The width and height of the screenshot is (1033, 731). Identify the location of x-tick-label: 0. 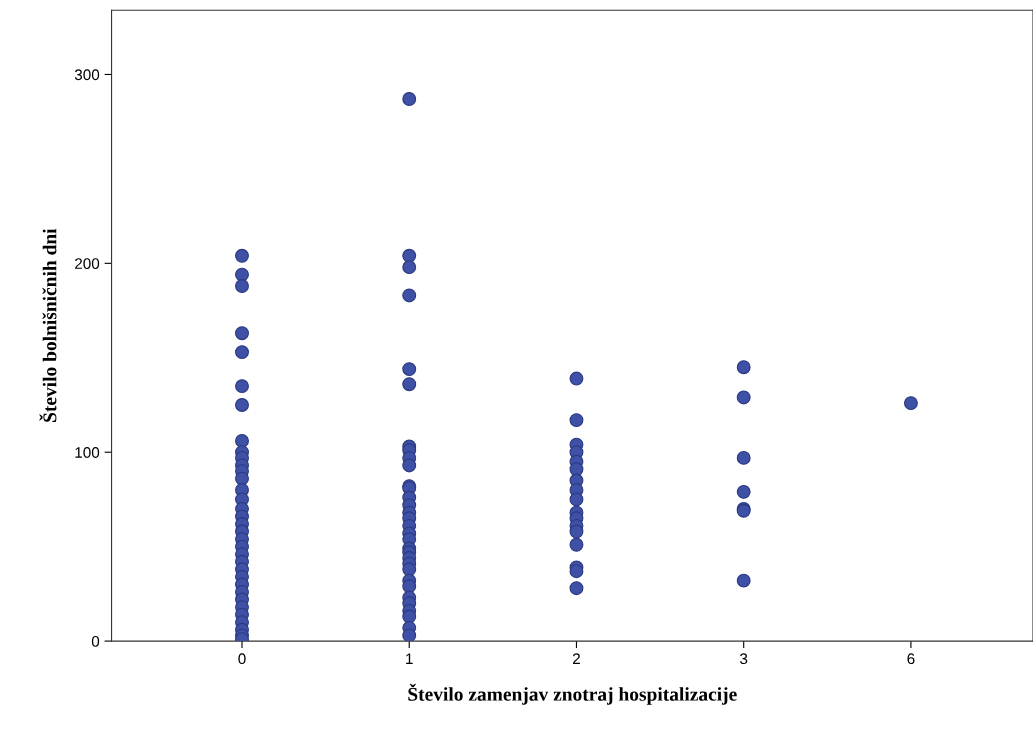
(242, 659).